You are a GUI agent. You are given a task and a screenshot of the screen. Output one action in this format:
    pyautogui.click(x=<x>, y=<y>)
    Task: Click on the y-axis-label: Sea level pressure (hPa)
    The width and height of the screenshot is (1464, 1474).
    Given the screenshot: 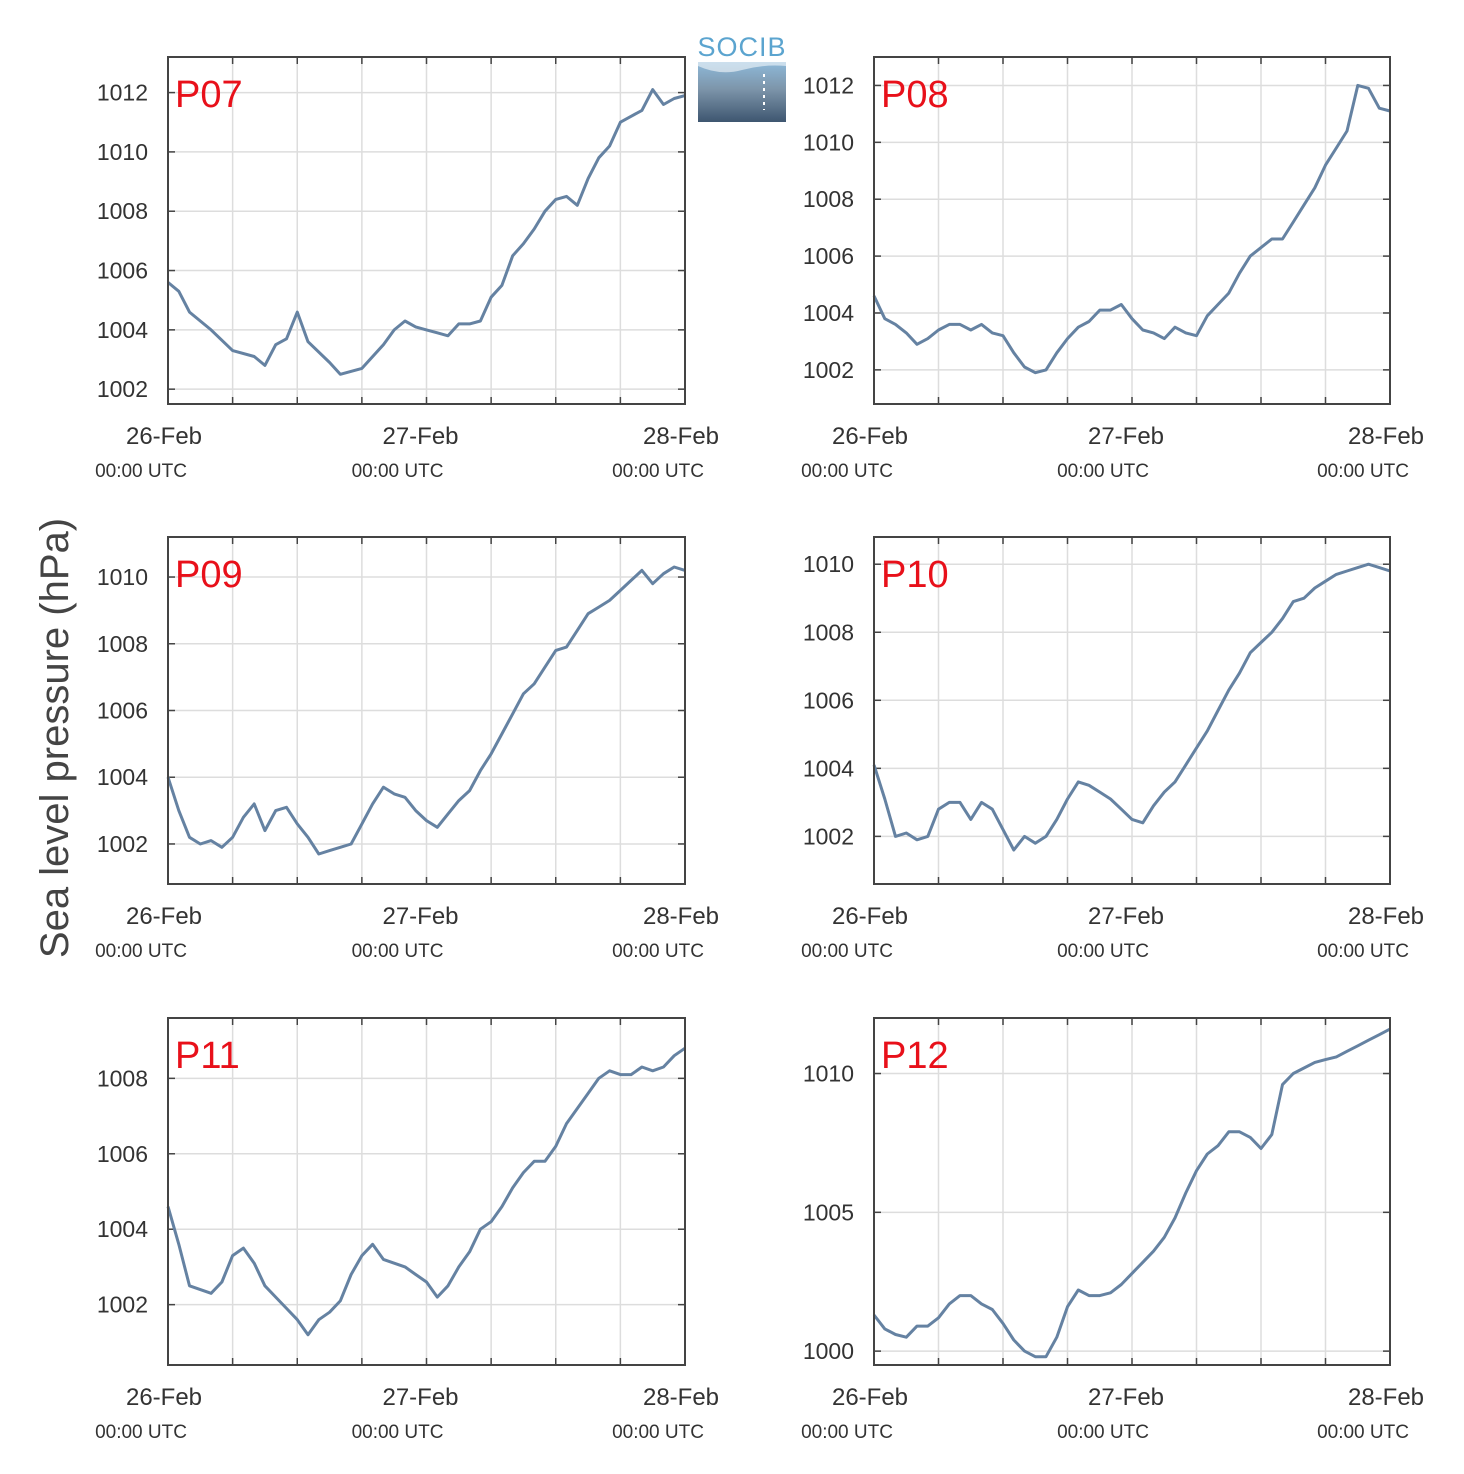 What is the action you would take?
    pyautogui.click(x=55, y=738)
    